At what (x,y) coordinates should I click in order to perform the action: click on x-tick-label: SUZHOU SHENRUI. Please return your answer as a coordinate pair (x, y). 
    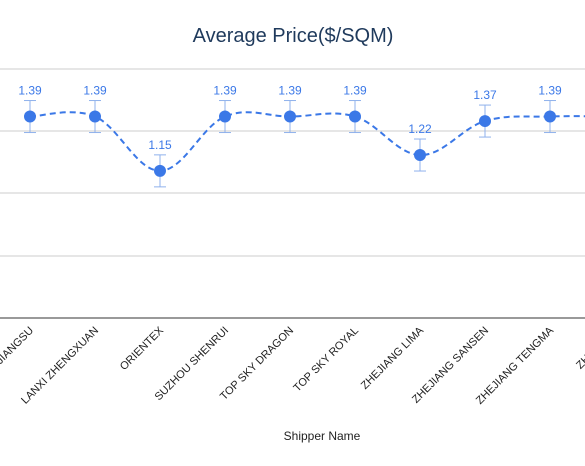
    Looking at the image, I should click on (192, 364).